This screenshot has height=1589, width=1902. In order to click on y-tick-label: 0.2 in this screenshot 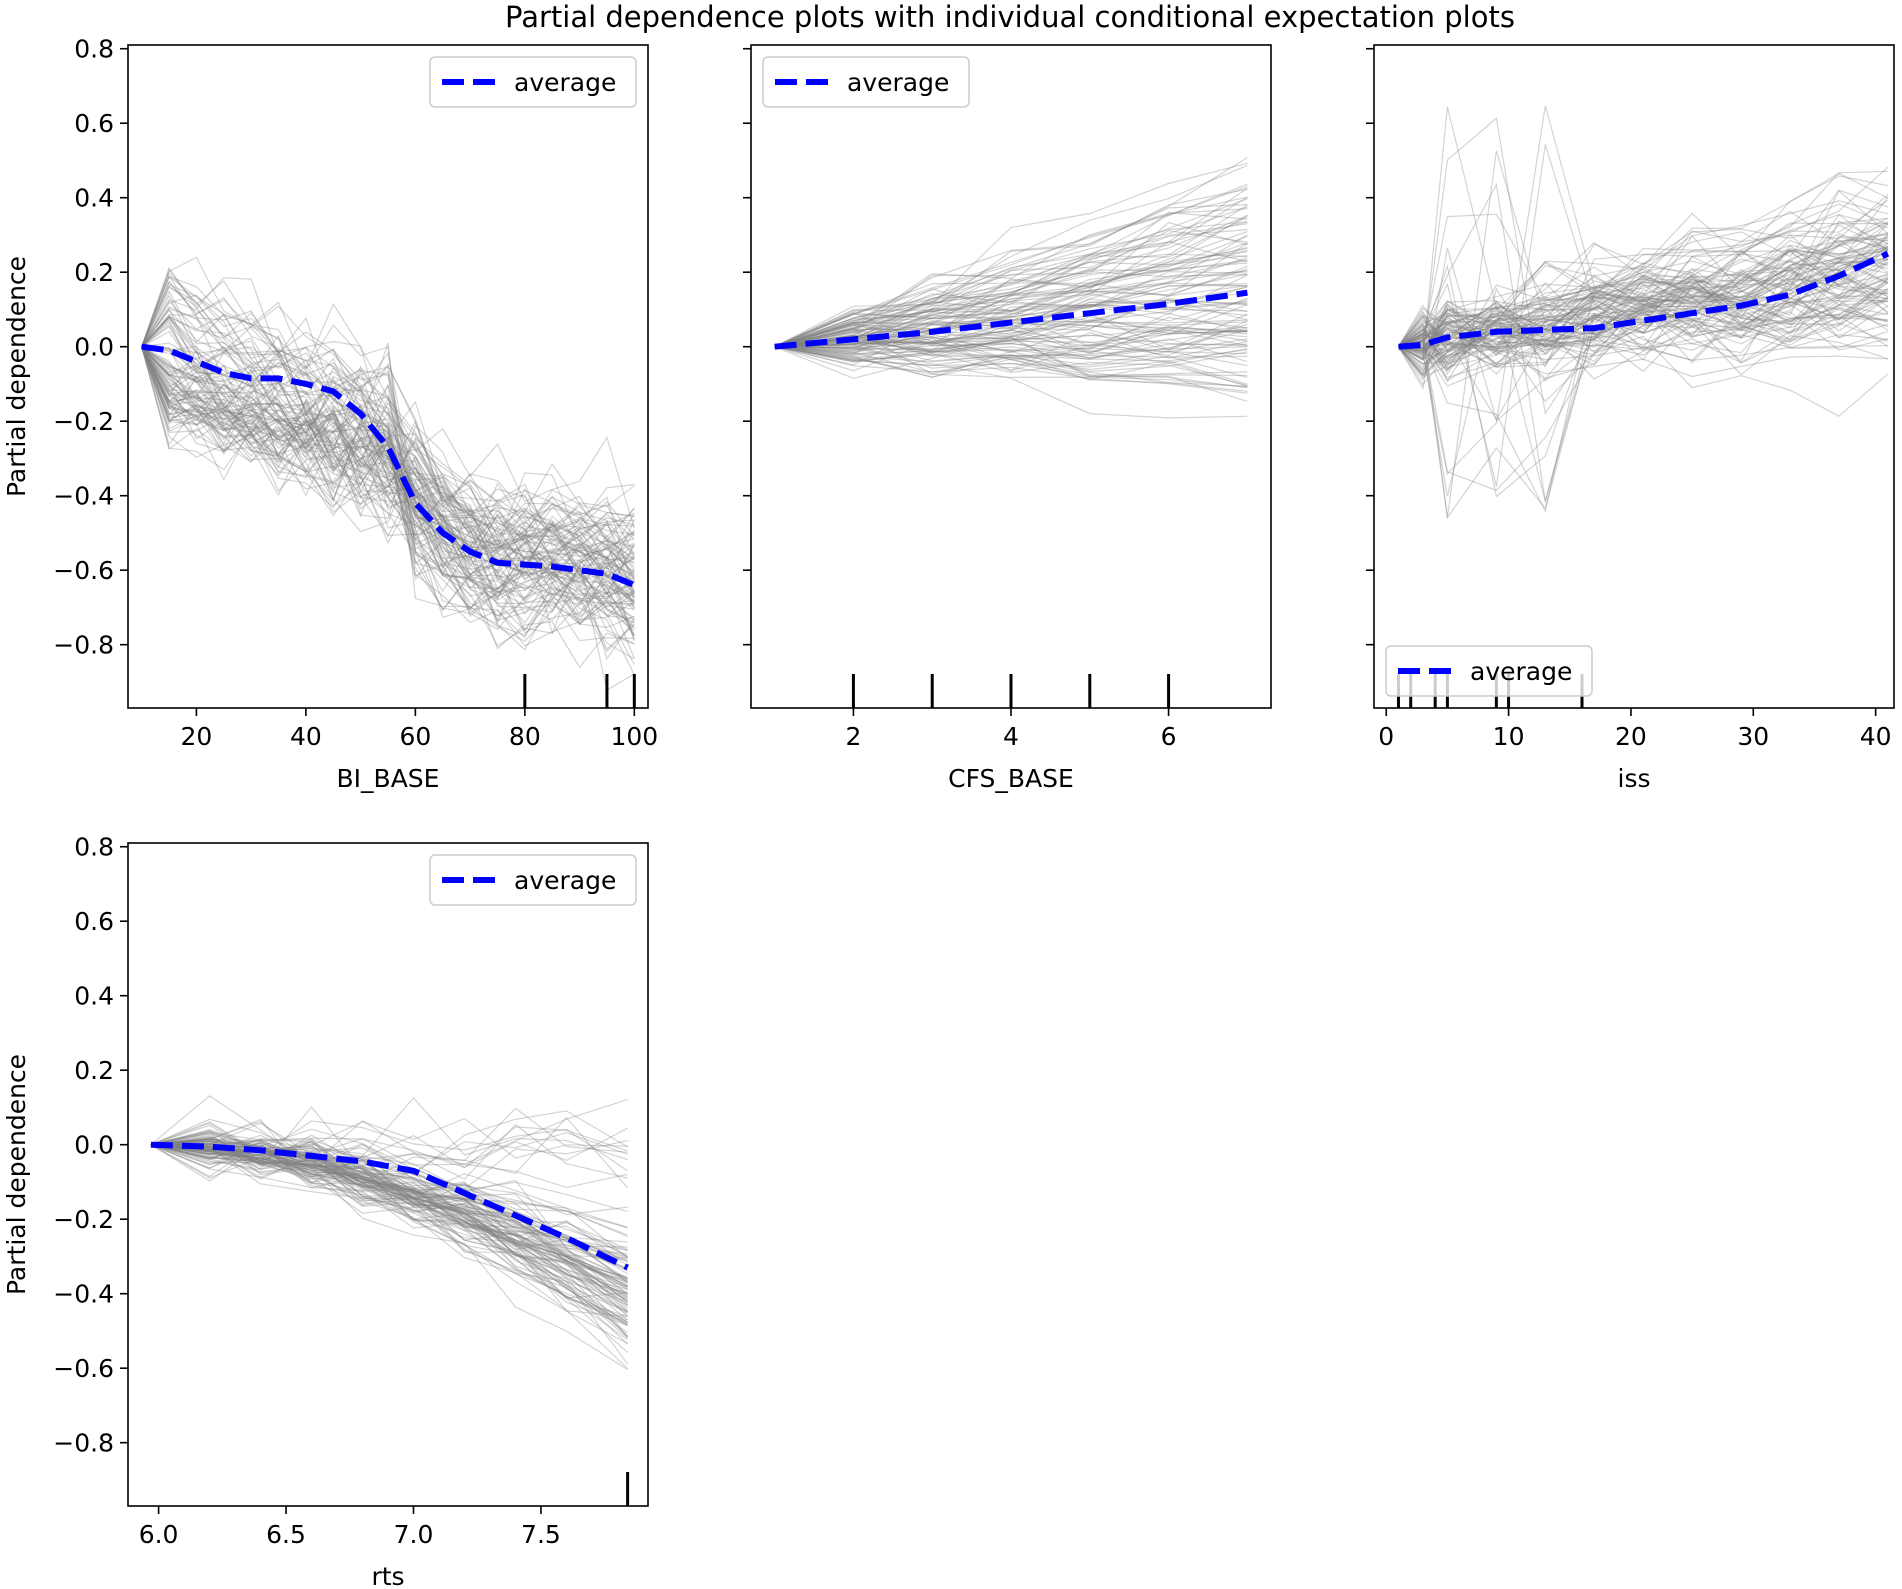, I will do `click(94, 272)`.